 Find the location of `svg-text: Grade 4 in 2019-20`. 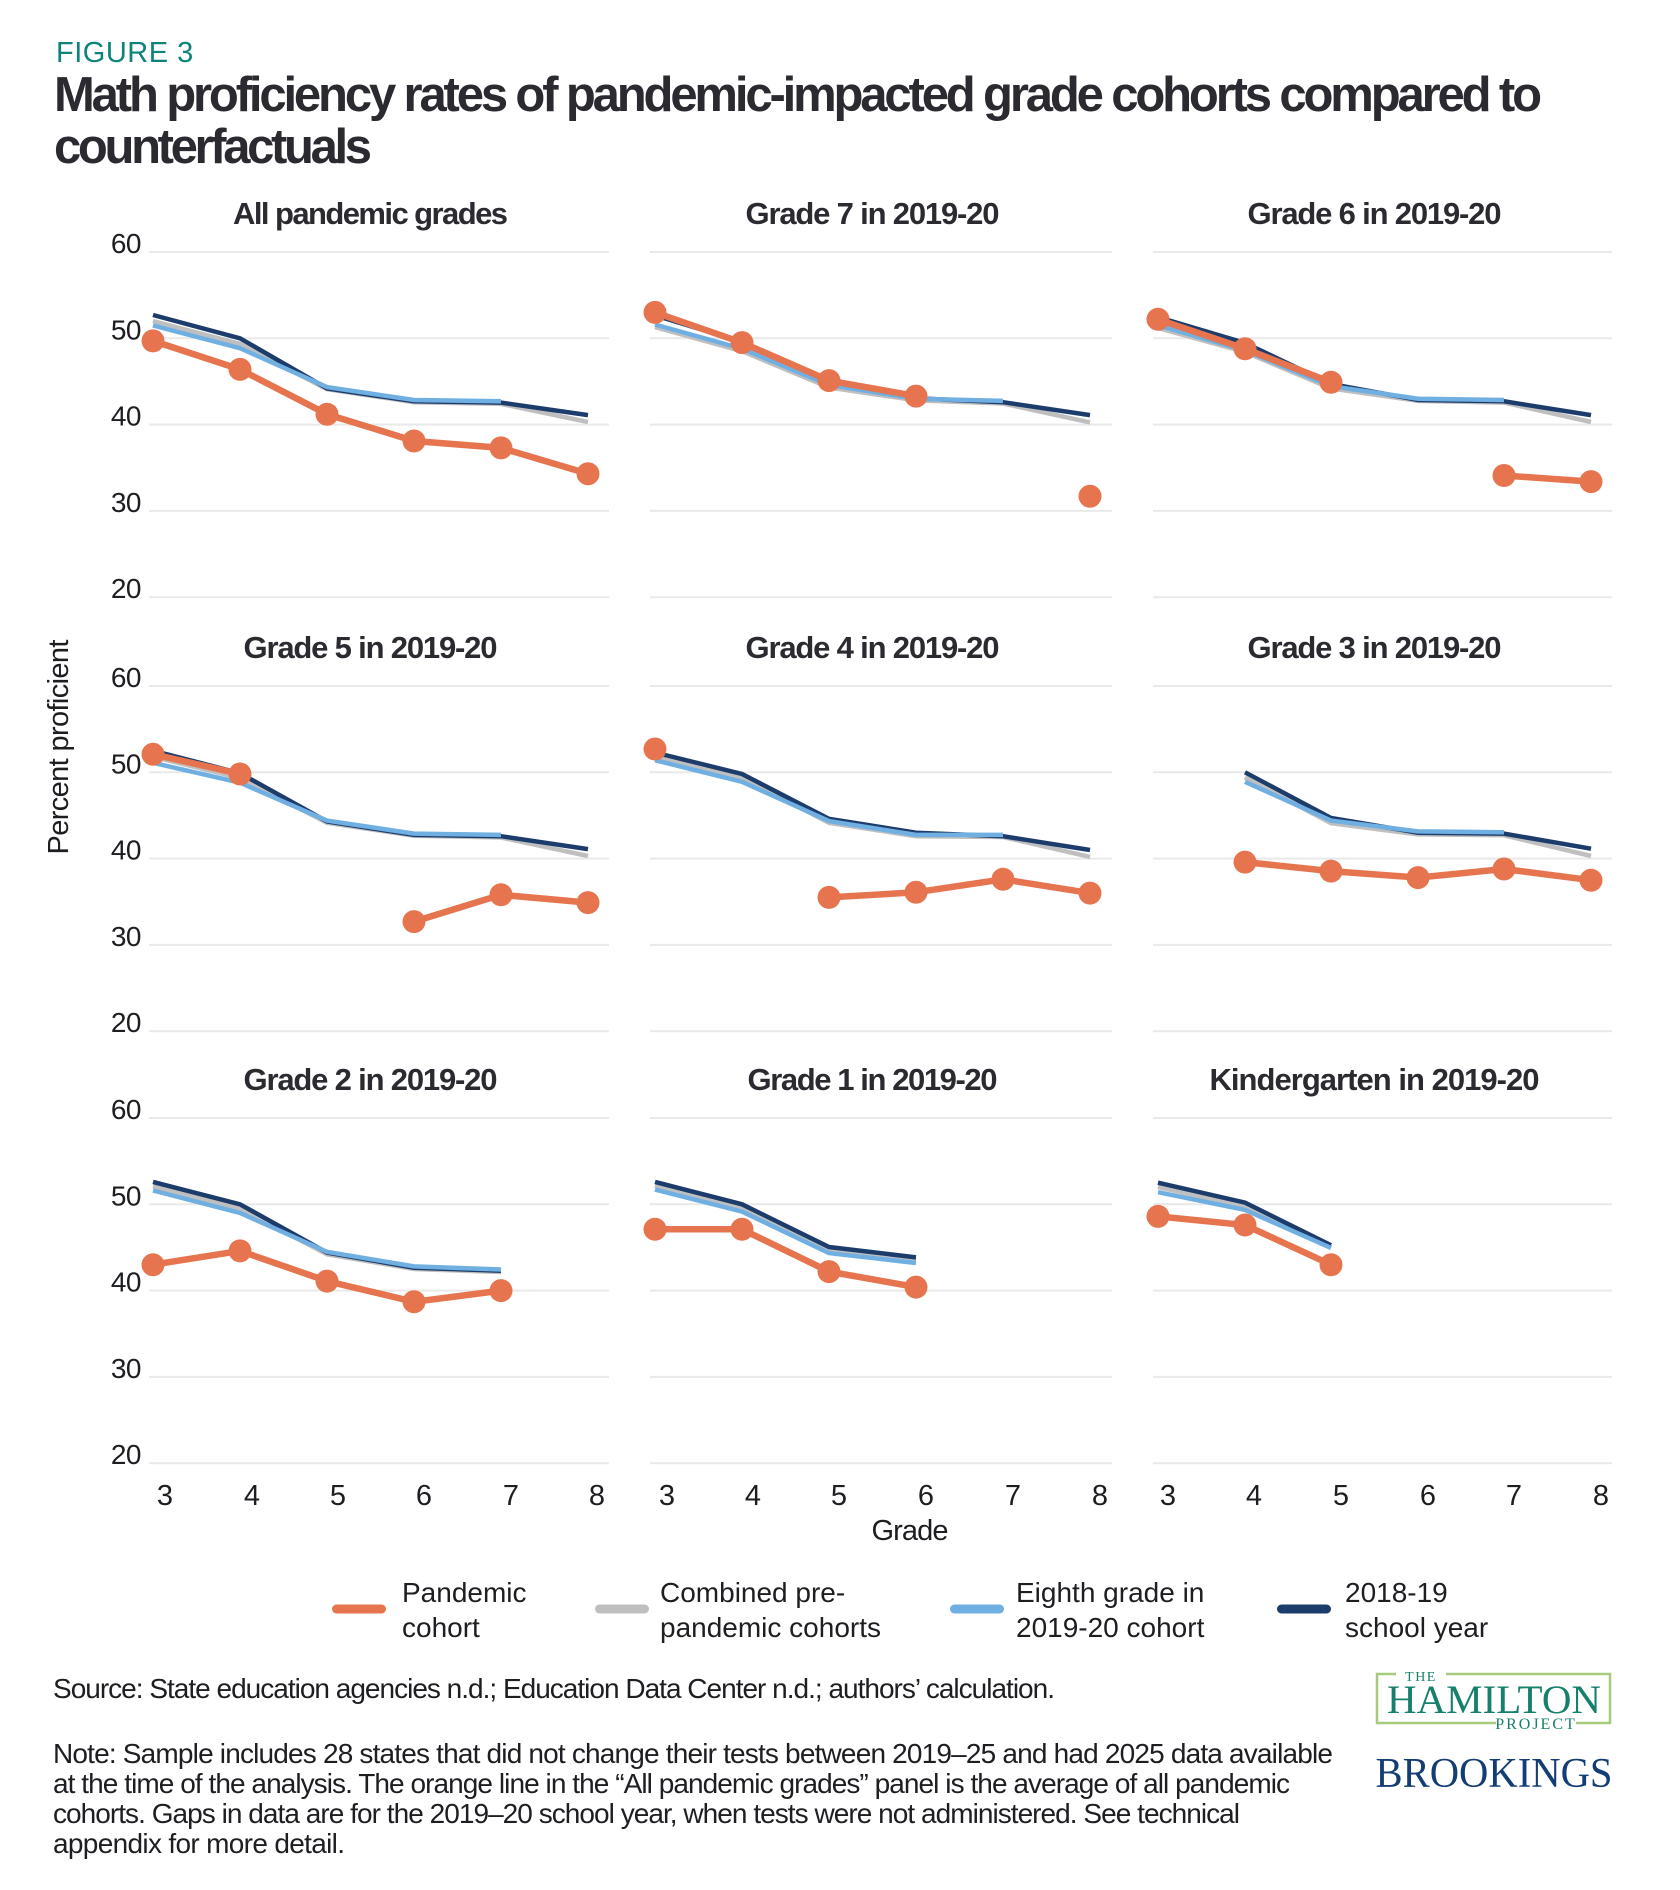

svg-text: Grade 4 in 2019-20 is located at coordinates (873, 647).